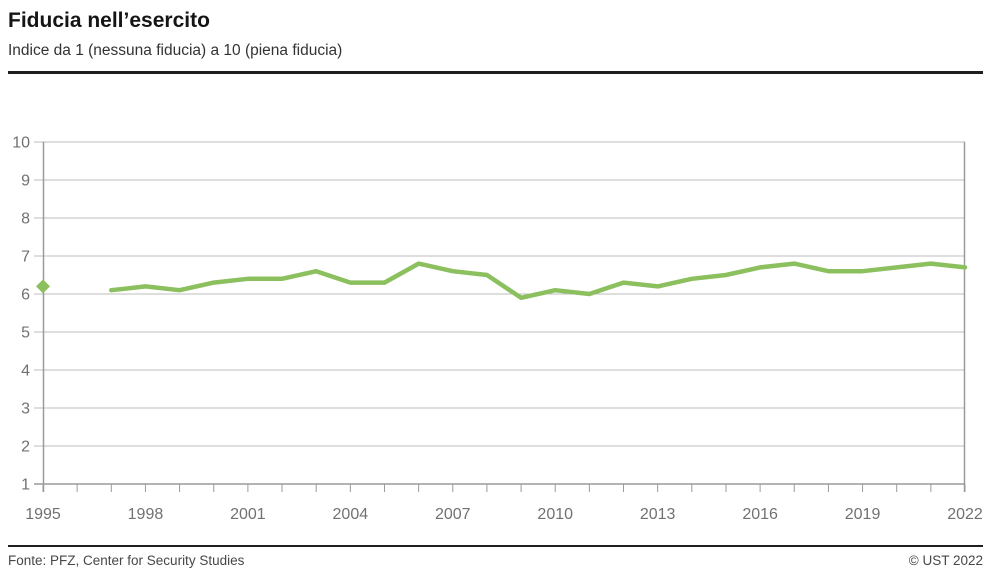 This screenshot has width=991, height=579. I want to click on y-axis-tick-label: 7, so click(25, 257).